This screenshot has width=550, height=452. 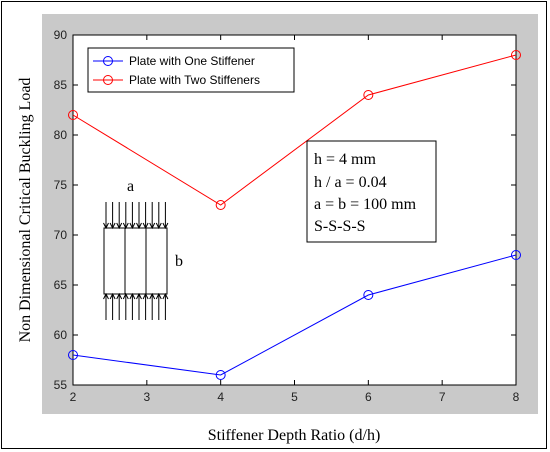 What do you see at coordinates (61, 135) in the screenshot?
I see `y-tick-label: 80` at bounding box center [61, 135].